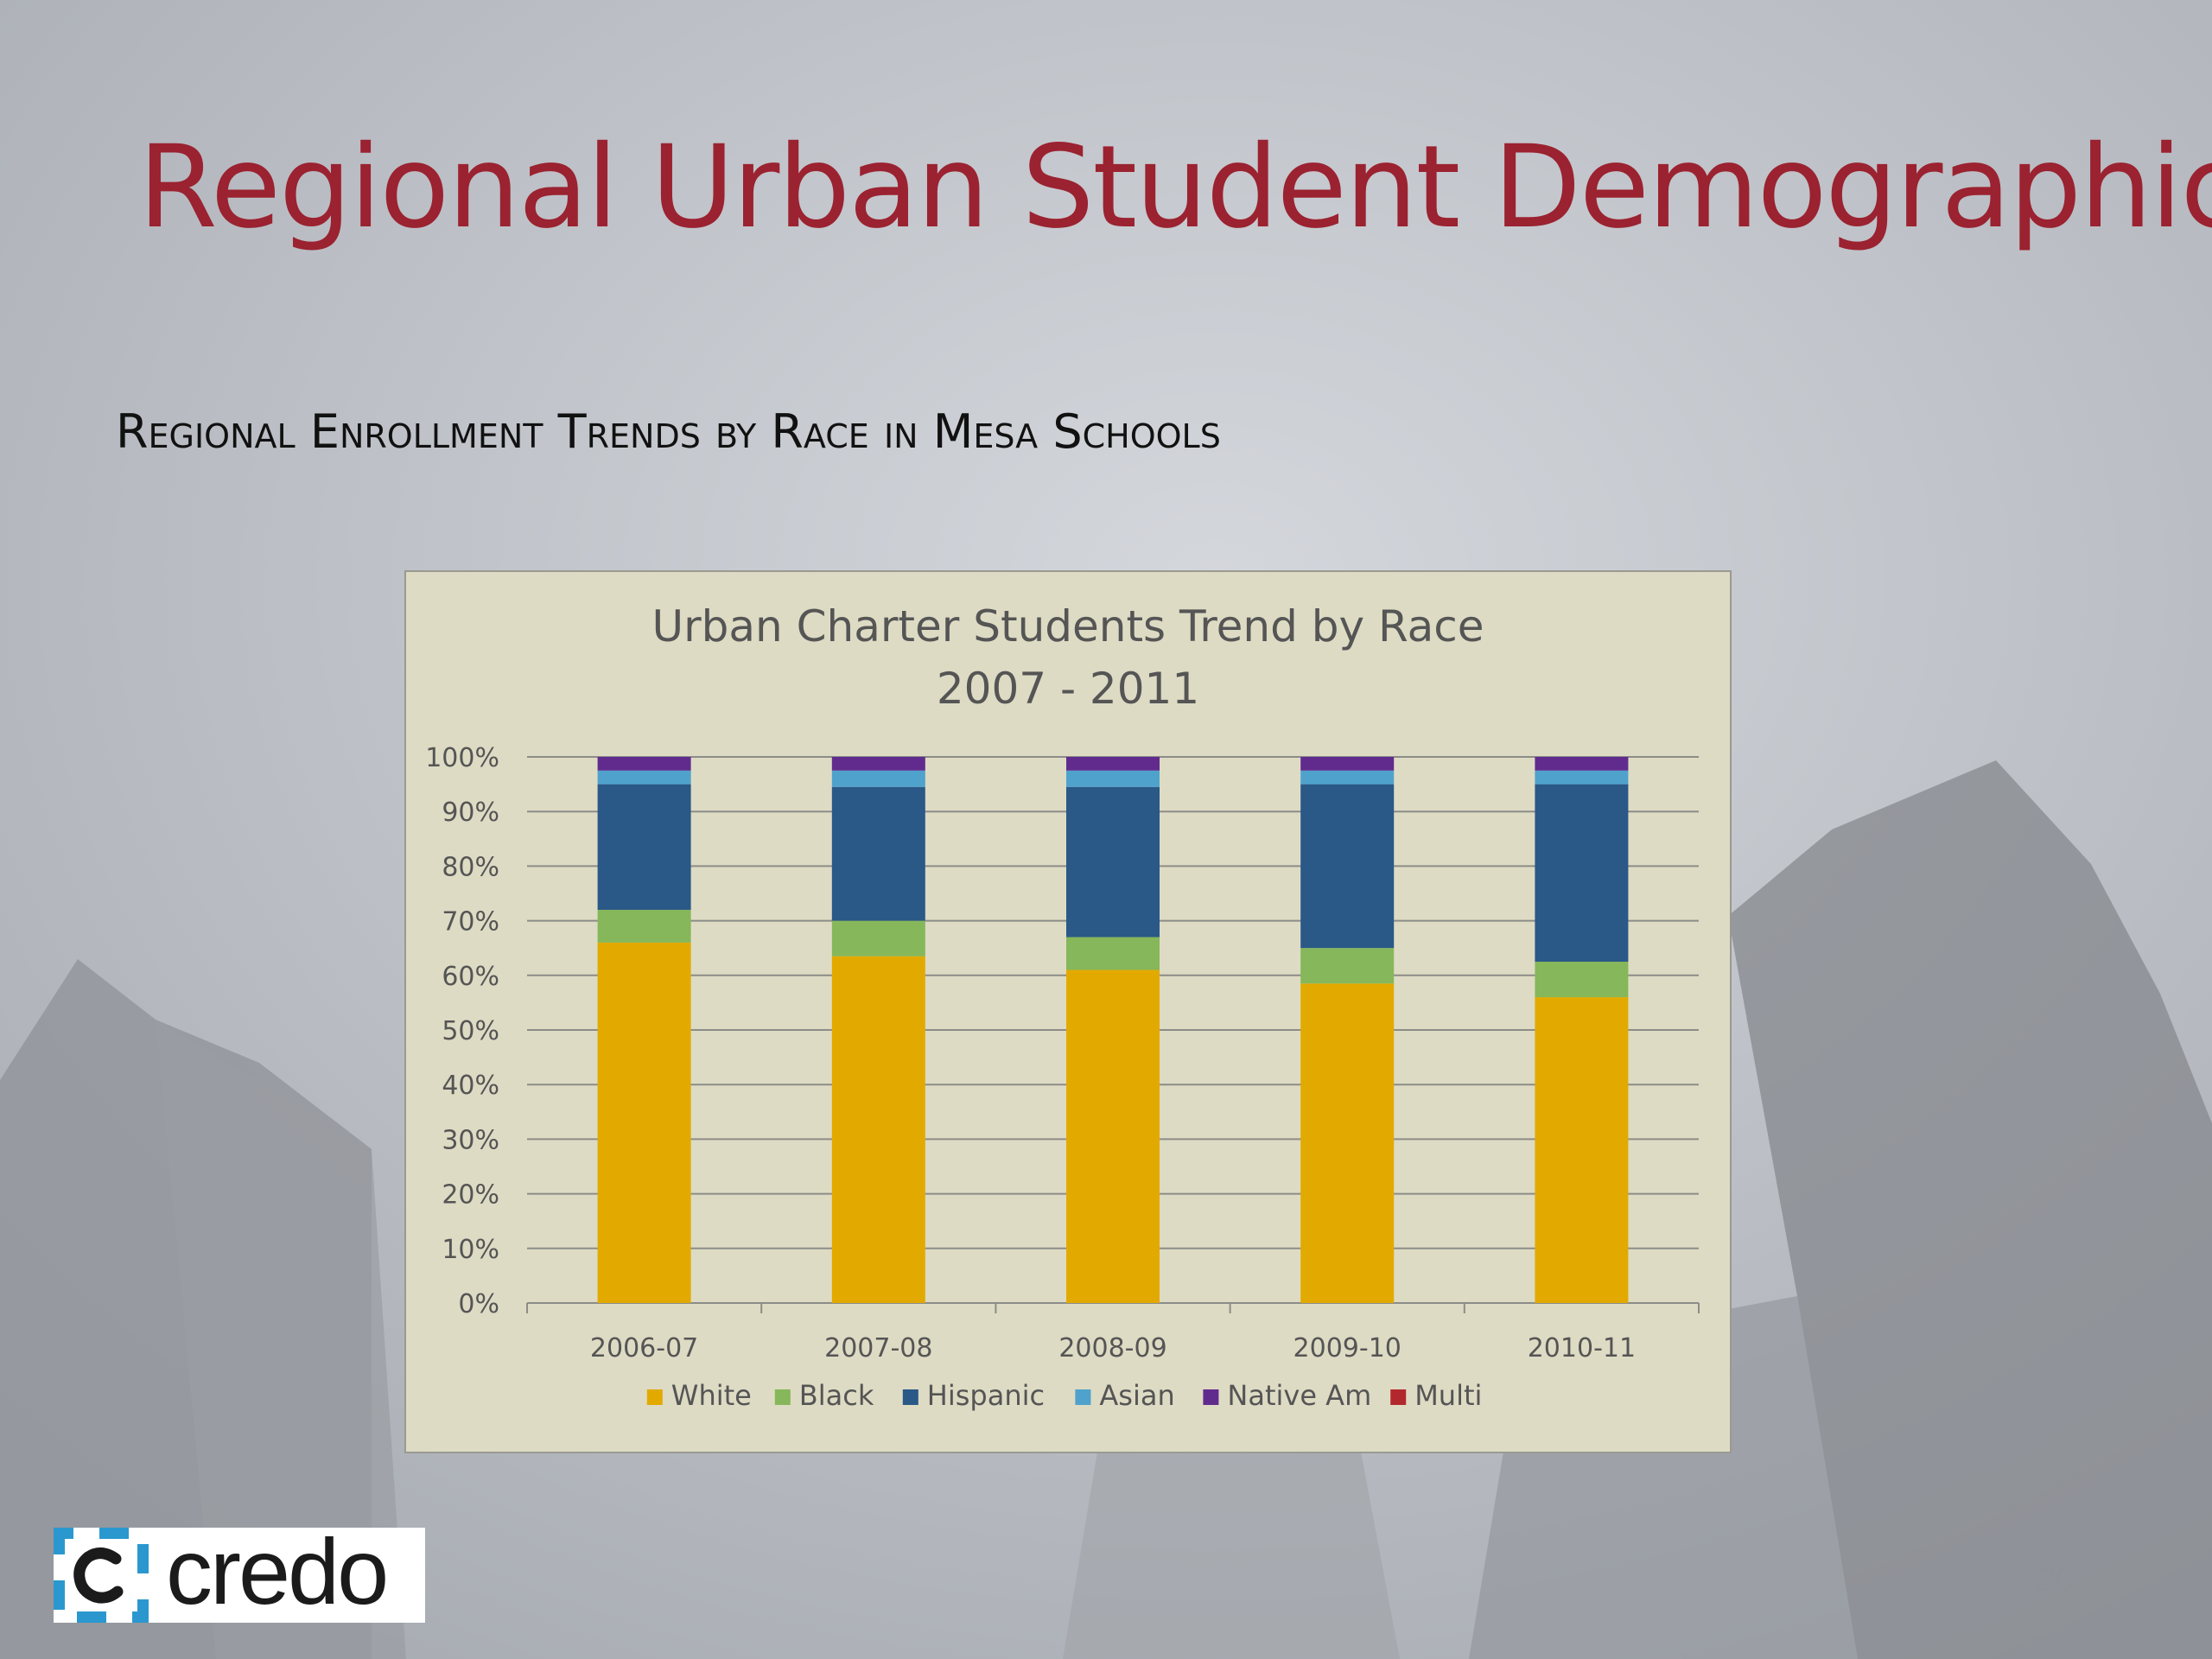  Describe the element at coordinates (1112, 1348) in the screenshot. I see `x-tick-label: 2008-09` at that location.